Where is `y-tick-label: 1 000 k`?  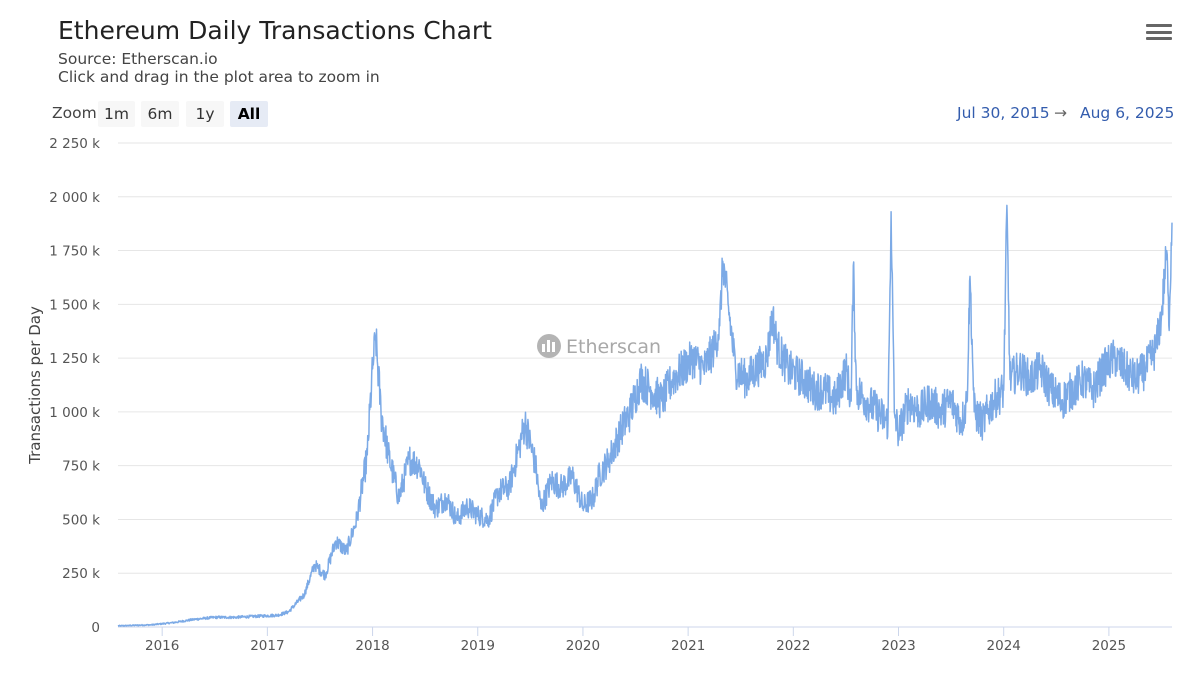 y-tick-label: 1 000 k is located at coordinates (74, 413).